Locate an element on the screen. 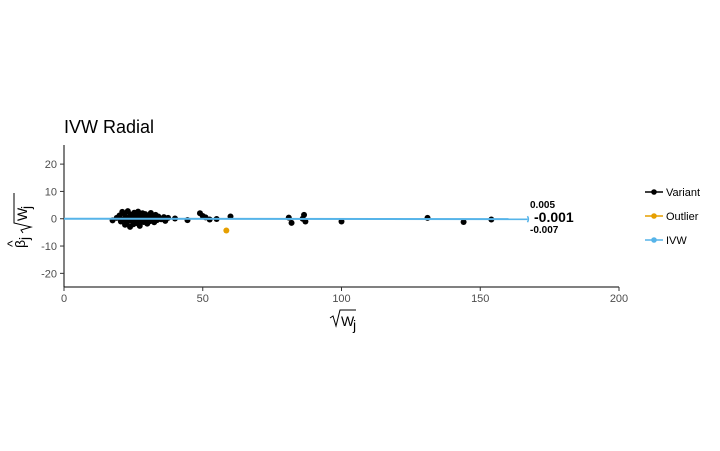  legend: Variant Outlier IVW is located at coordinates (672, 217).